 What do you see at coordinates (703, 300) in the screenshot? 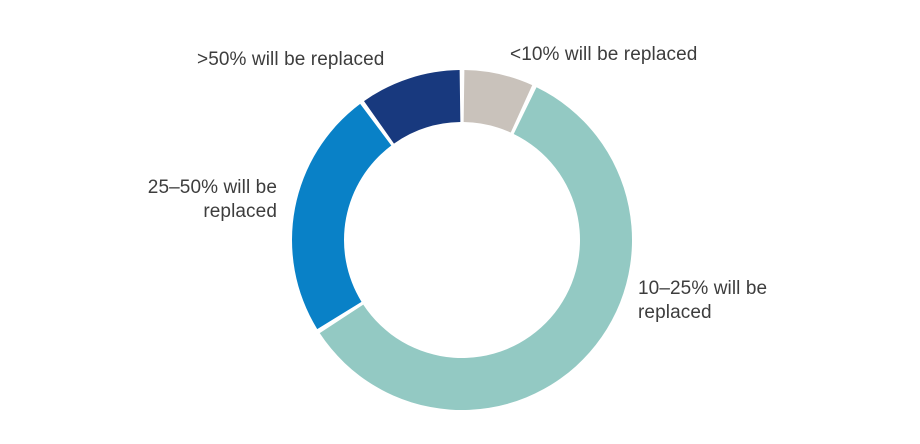
I see `callout-label-10-25: 10–25% will be replaced` at bounding box center [703, 300].